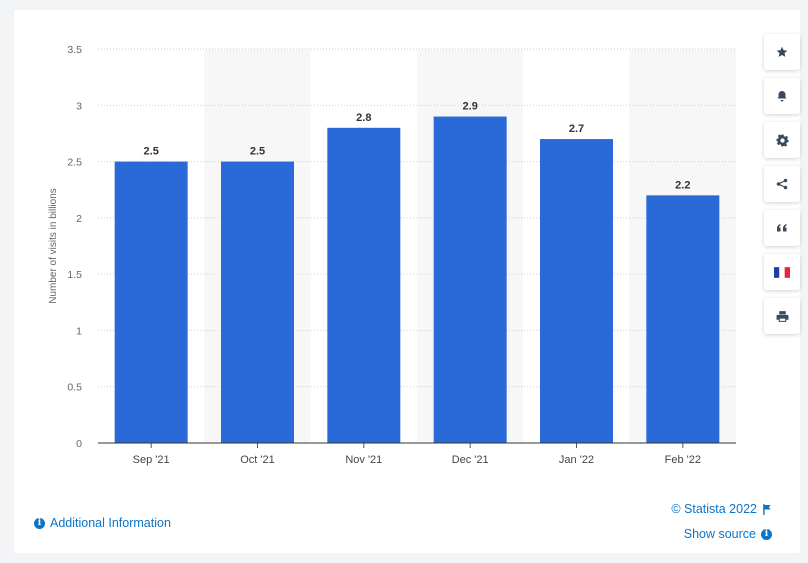 Image resolution: width=808 pixels, height=563 pixels. I want to click on additional-information-link: i Additional Information, so click(102, 523).